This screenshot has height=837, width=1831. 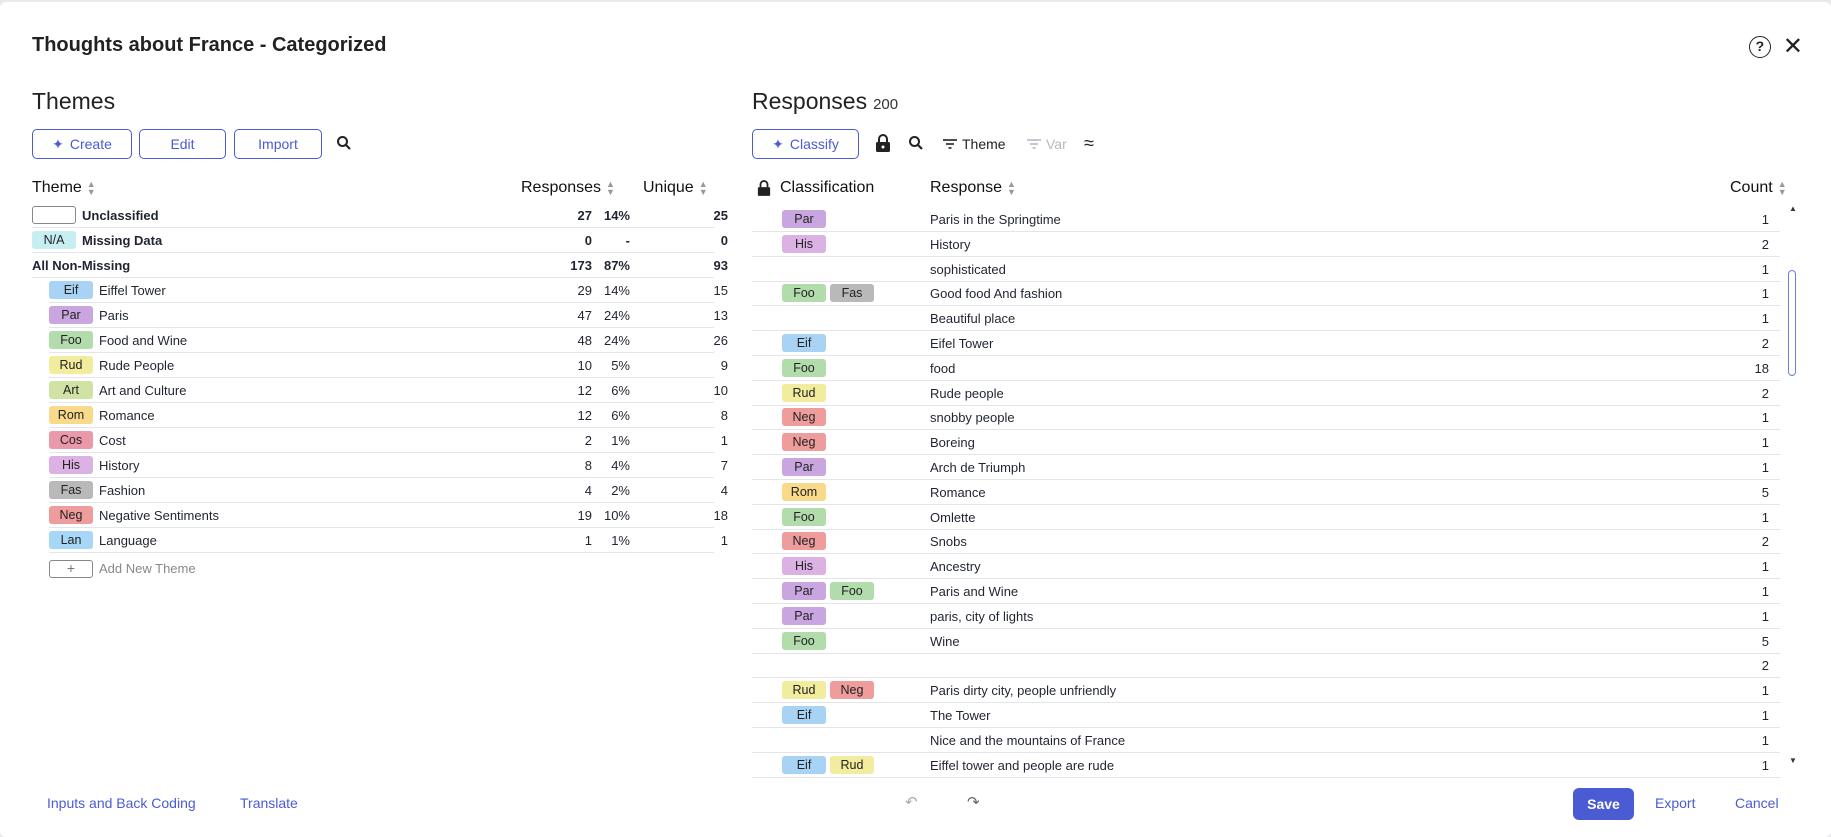 What do you see at coordinates (1266, 715) in the screenshot?
I see `response-row: Eif The Tower 1` at bounding box center [1266, 715].